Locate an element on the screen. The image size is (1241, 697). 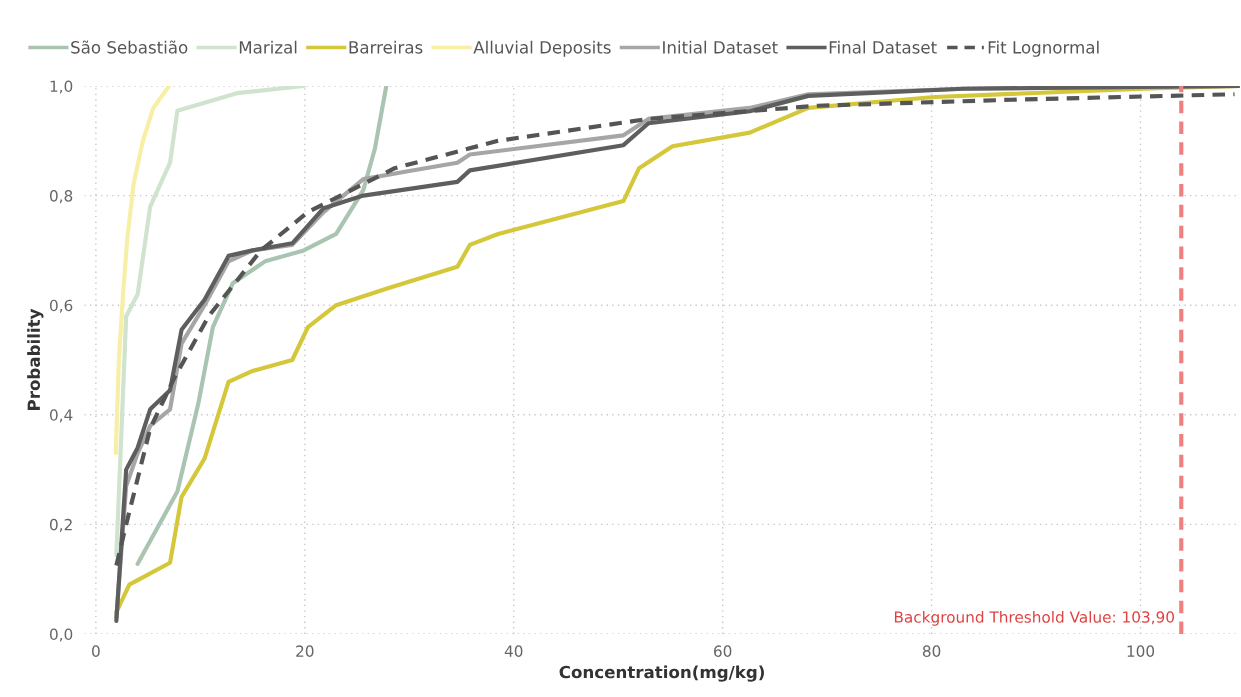
x-tick-label: 80 is located at coordinates (931, 651).